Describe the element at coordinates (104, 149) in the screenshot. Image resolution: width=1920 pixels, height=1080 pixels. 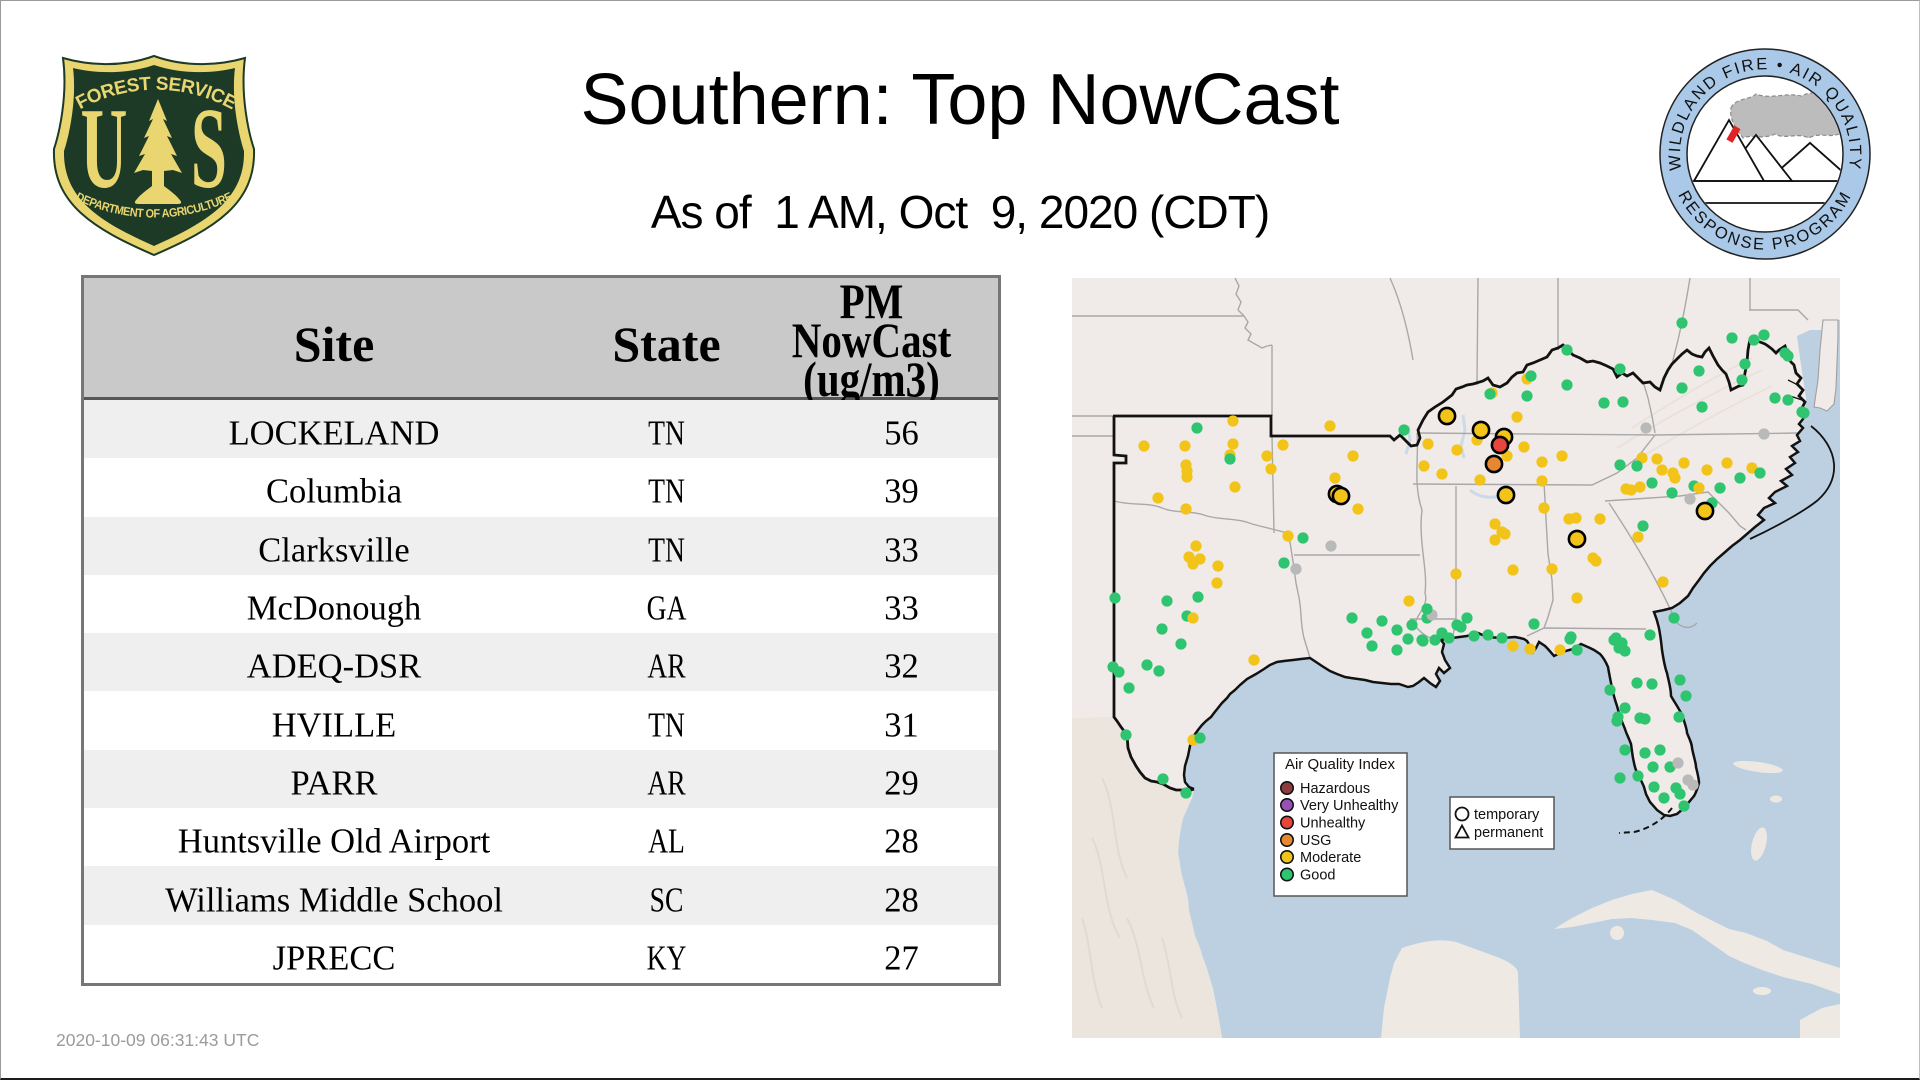
I see `svg-text: U` at that location.